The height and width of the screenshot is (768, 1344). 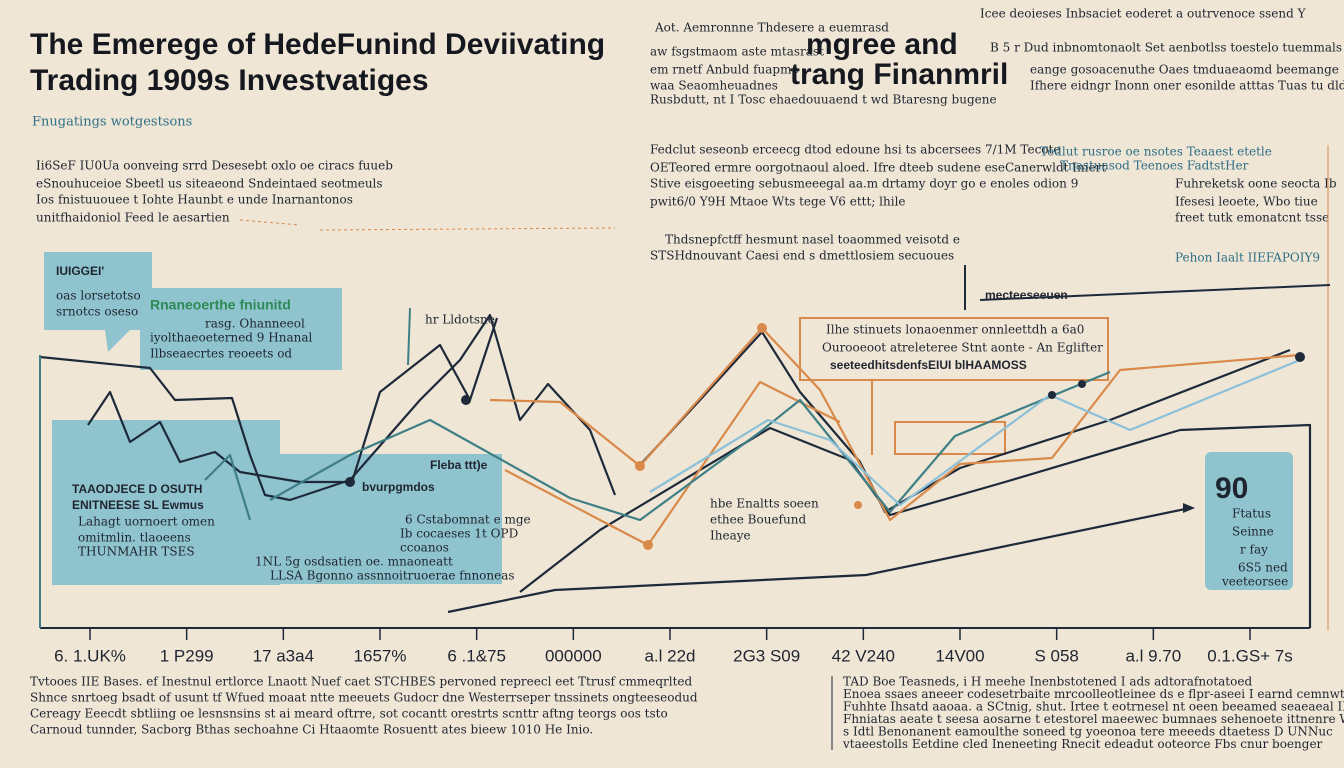 I want to click on text-line: Pehon Iaalt IIEFAPOIY9, so click(x=1247, y=258).